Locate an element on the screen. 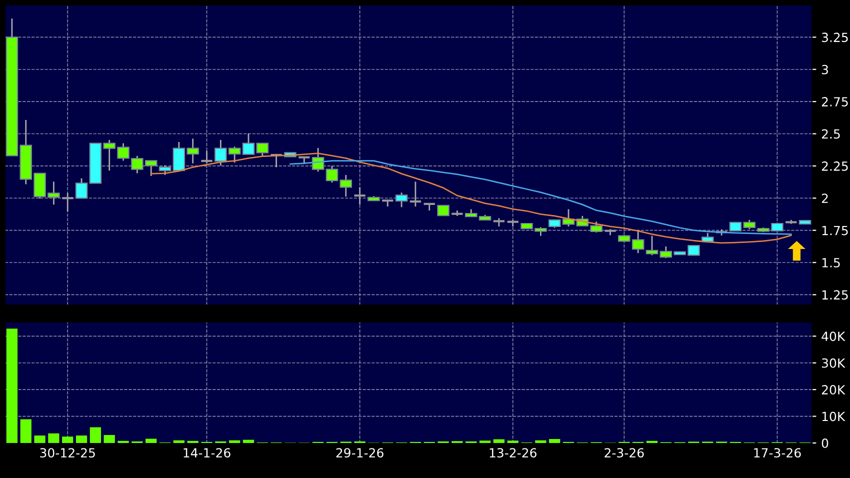 This screenshot has height=478, width=850. y-tick-label: 30K is located at coordinates (834, 363).